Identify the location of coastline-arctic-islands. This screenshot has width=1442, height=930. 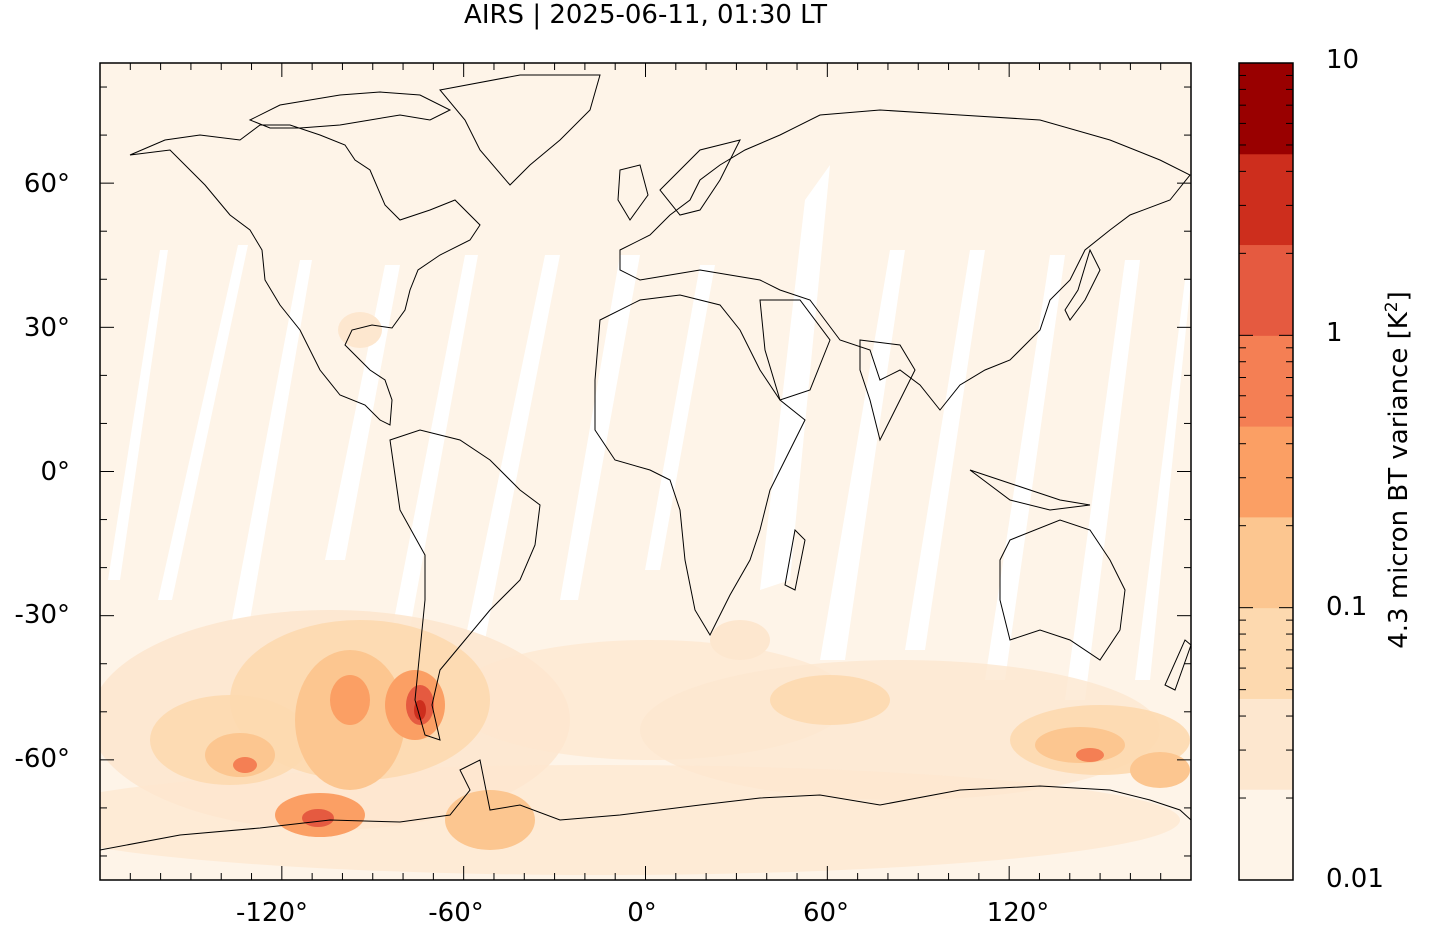
(350, 110).